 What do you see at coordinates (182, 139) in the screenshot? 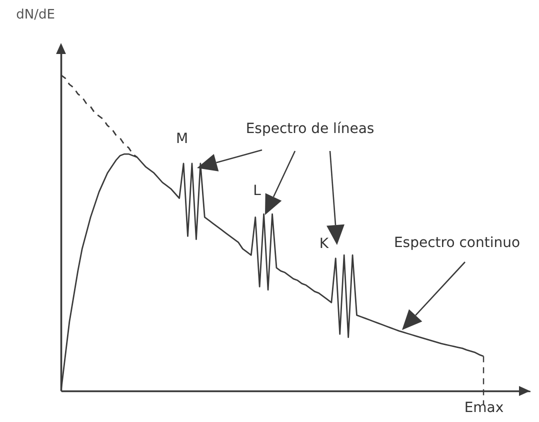
I see `annotation: M` at bounding box center [182, 139].